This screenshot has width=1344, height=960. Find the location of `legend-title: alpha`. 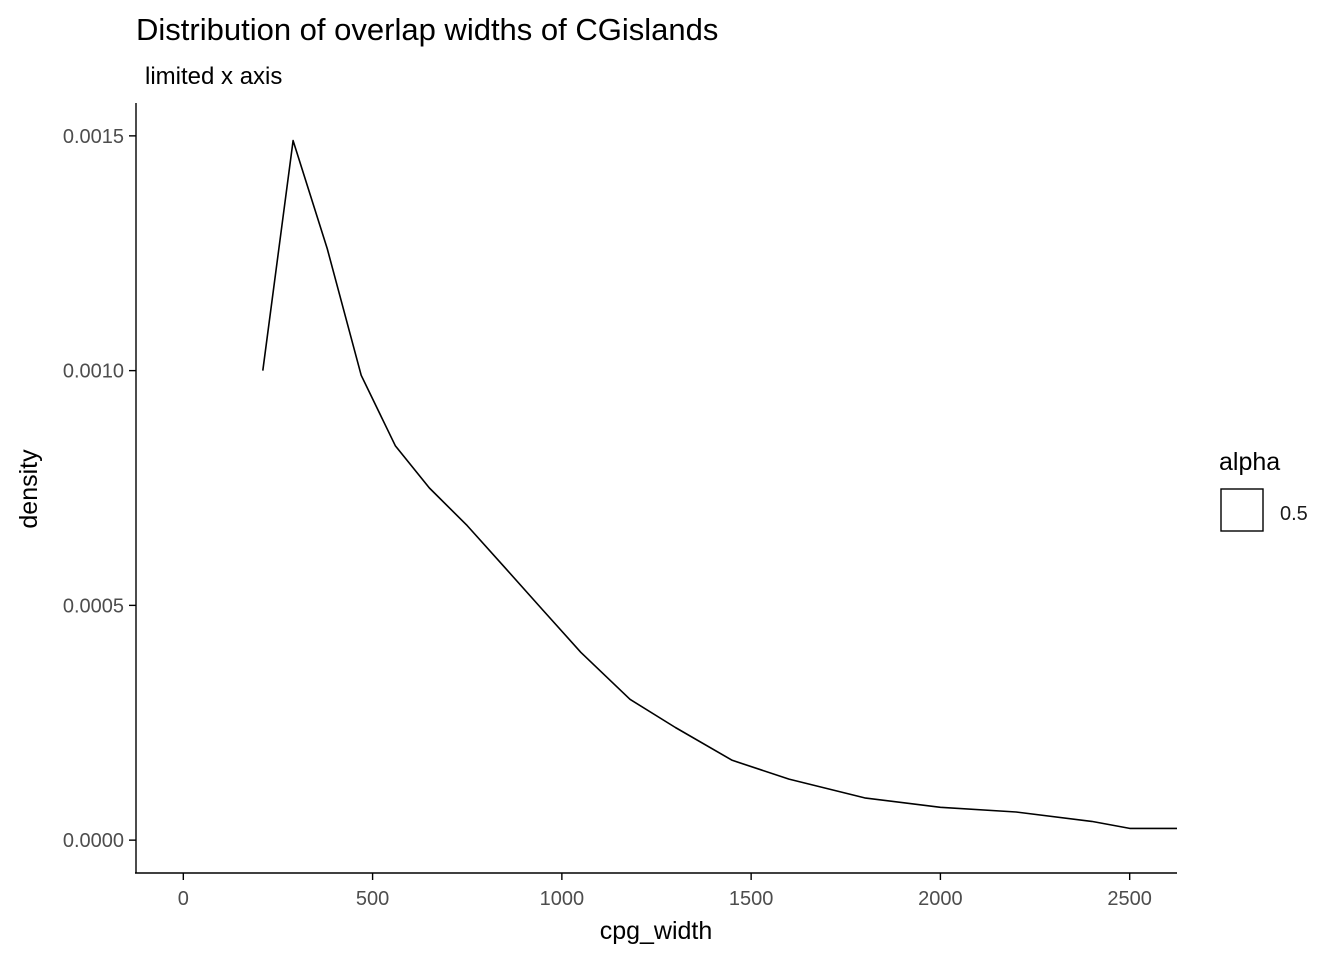

legend-title: alpha is located at coordinates (1249, 462).